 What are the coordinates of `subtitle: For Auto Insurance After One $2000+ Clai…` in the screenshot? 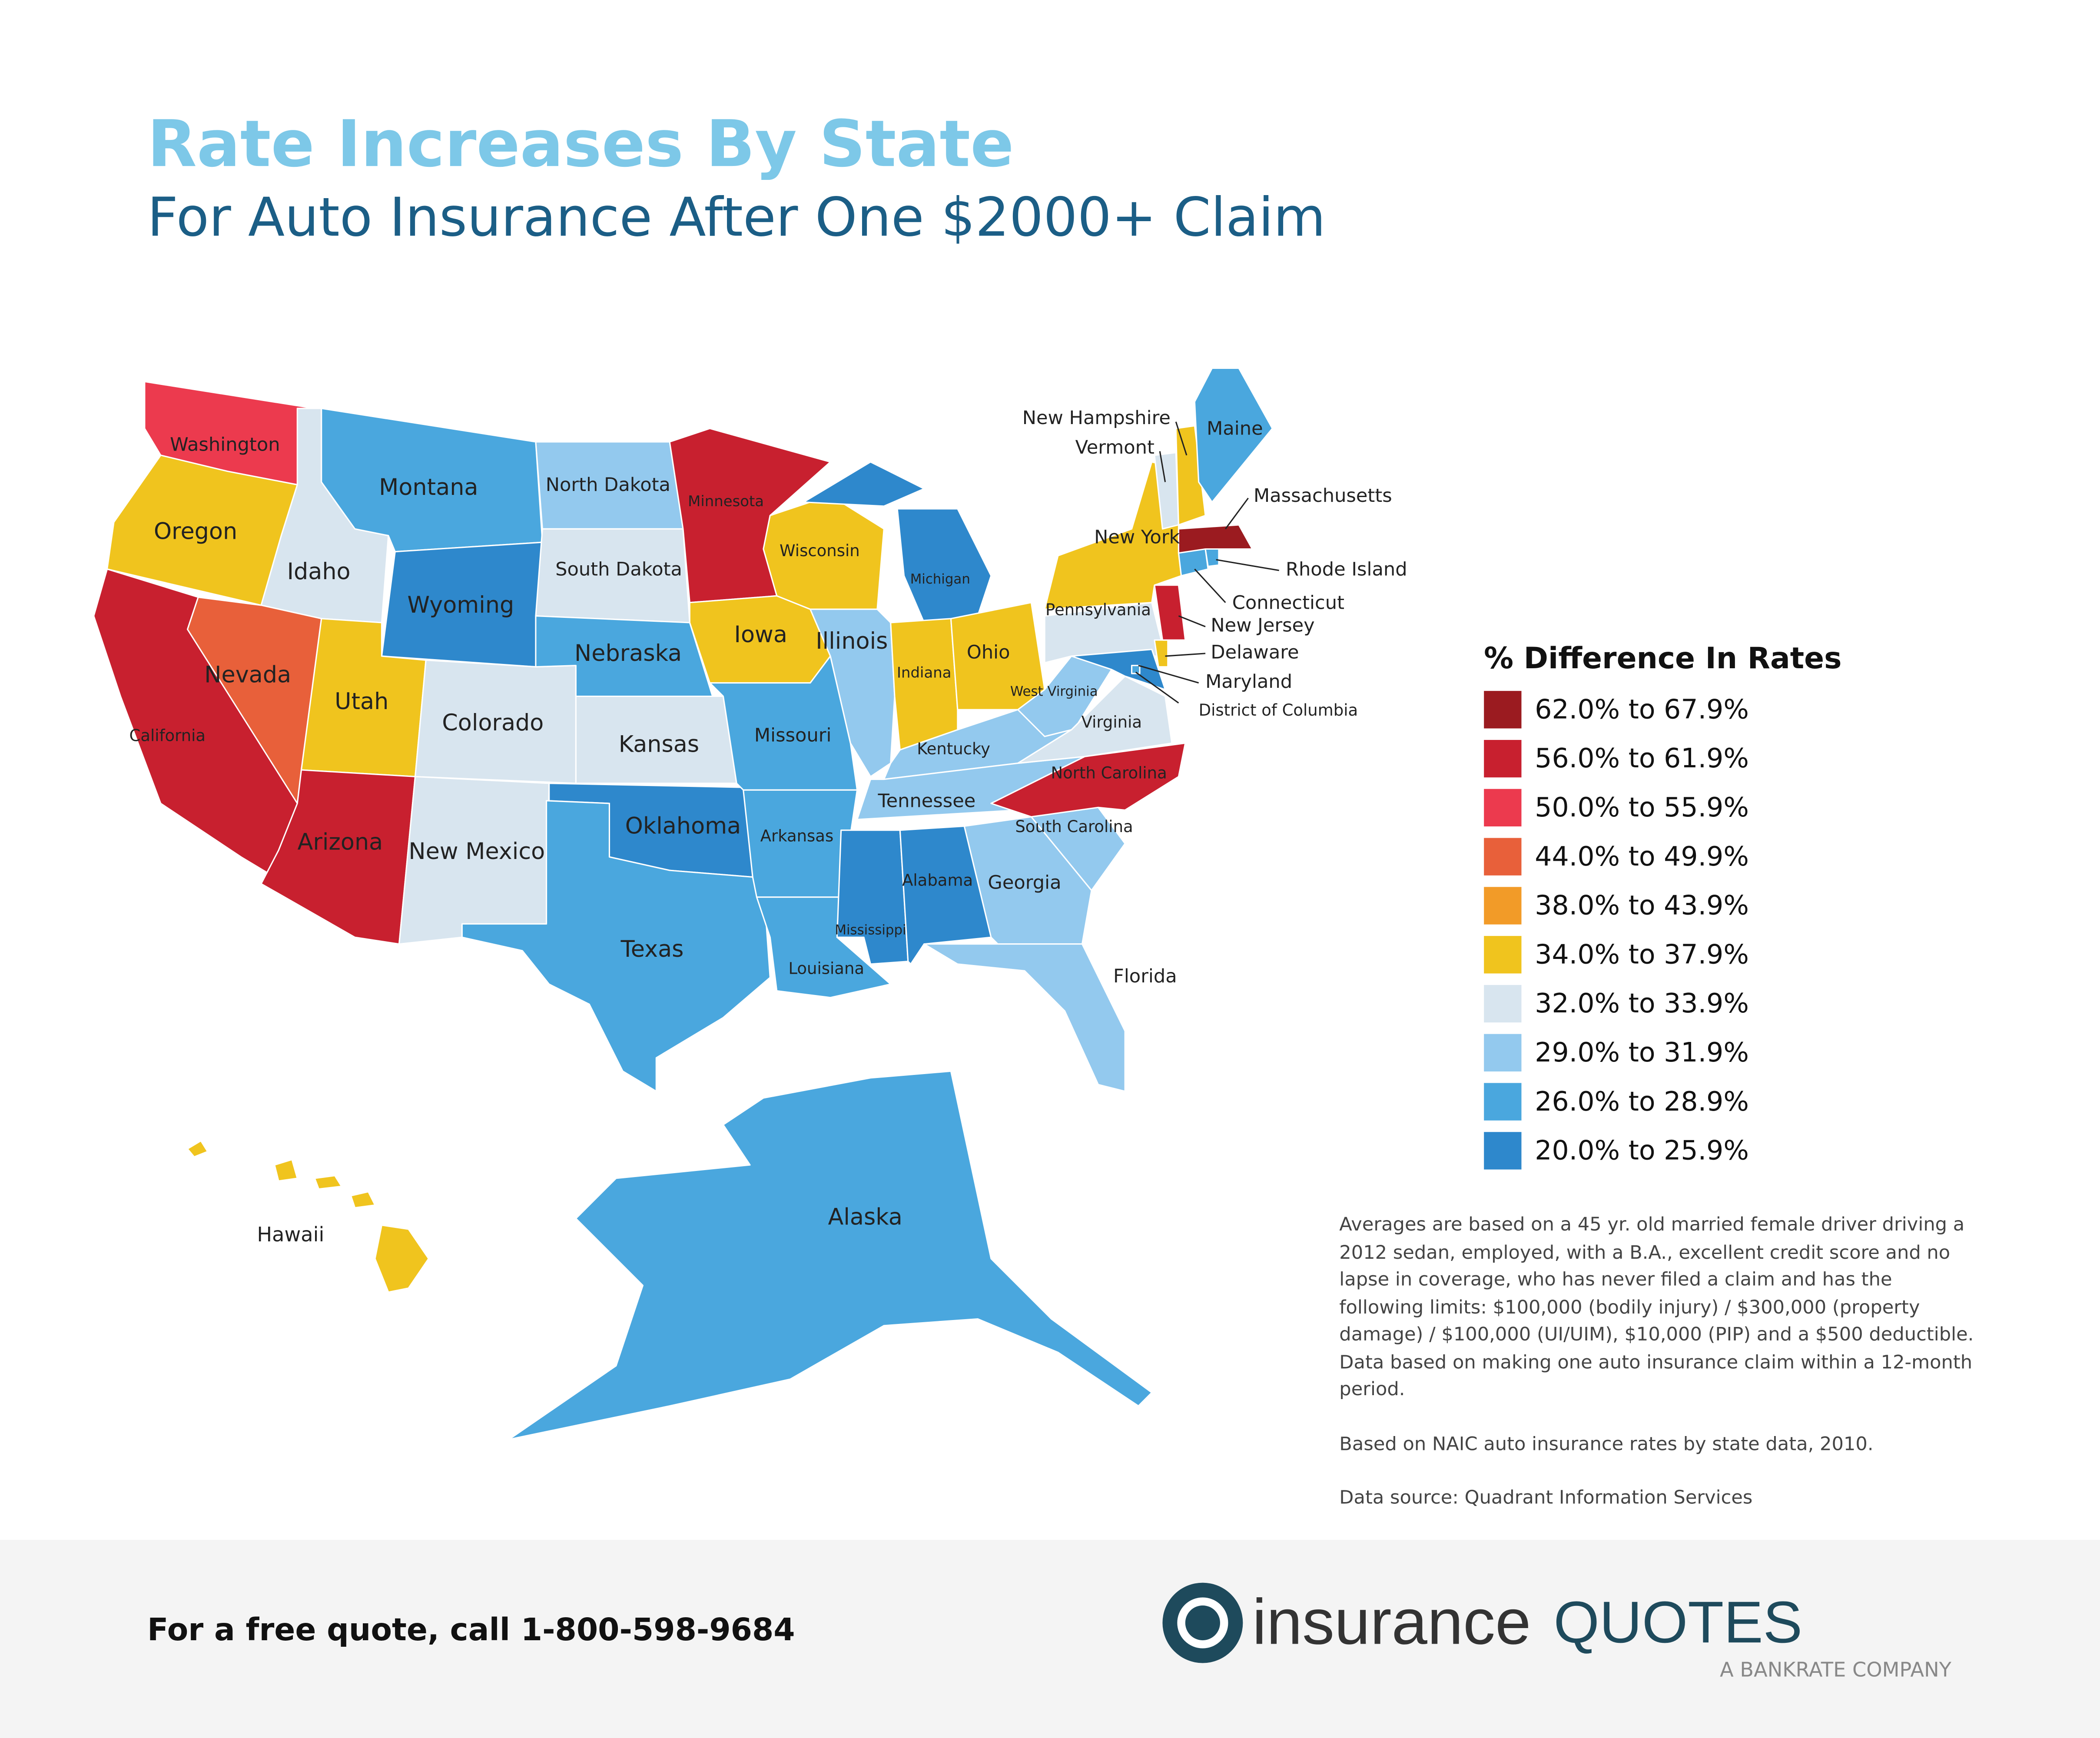 It's located at (736, 218).